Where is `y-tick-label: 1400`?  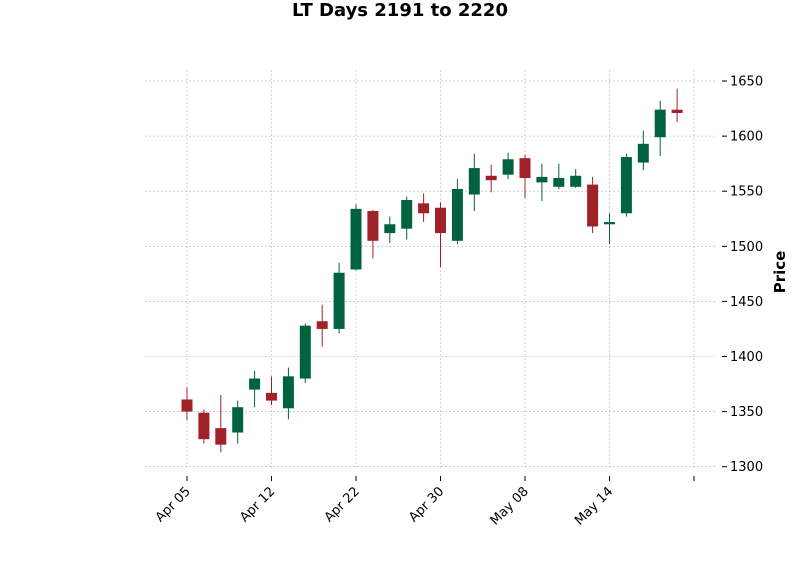 y-tick-label: 1400 is located at coordinates (746, 357).